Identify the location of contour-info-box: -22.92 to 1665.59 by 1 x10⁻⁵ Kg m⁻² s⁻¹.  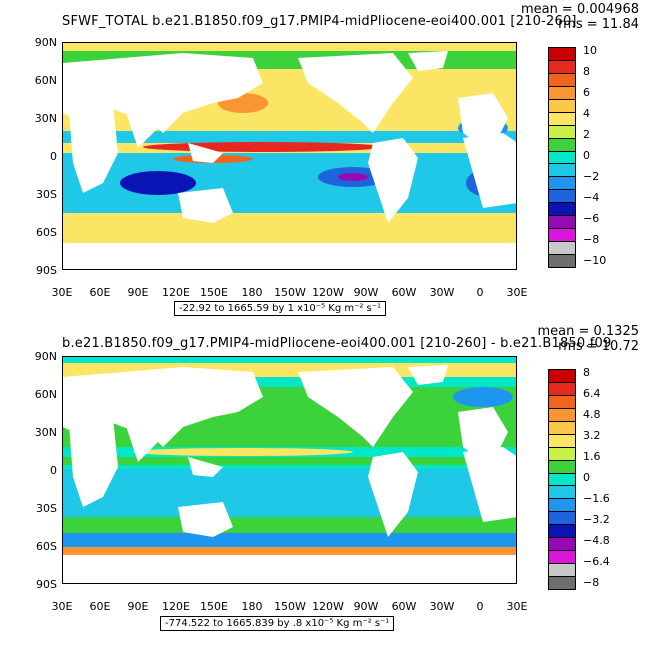
(280, 308).